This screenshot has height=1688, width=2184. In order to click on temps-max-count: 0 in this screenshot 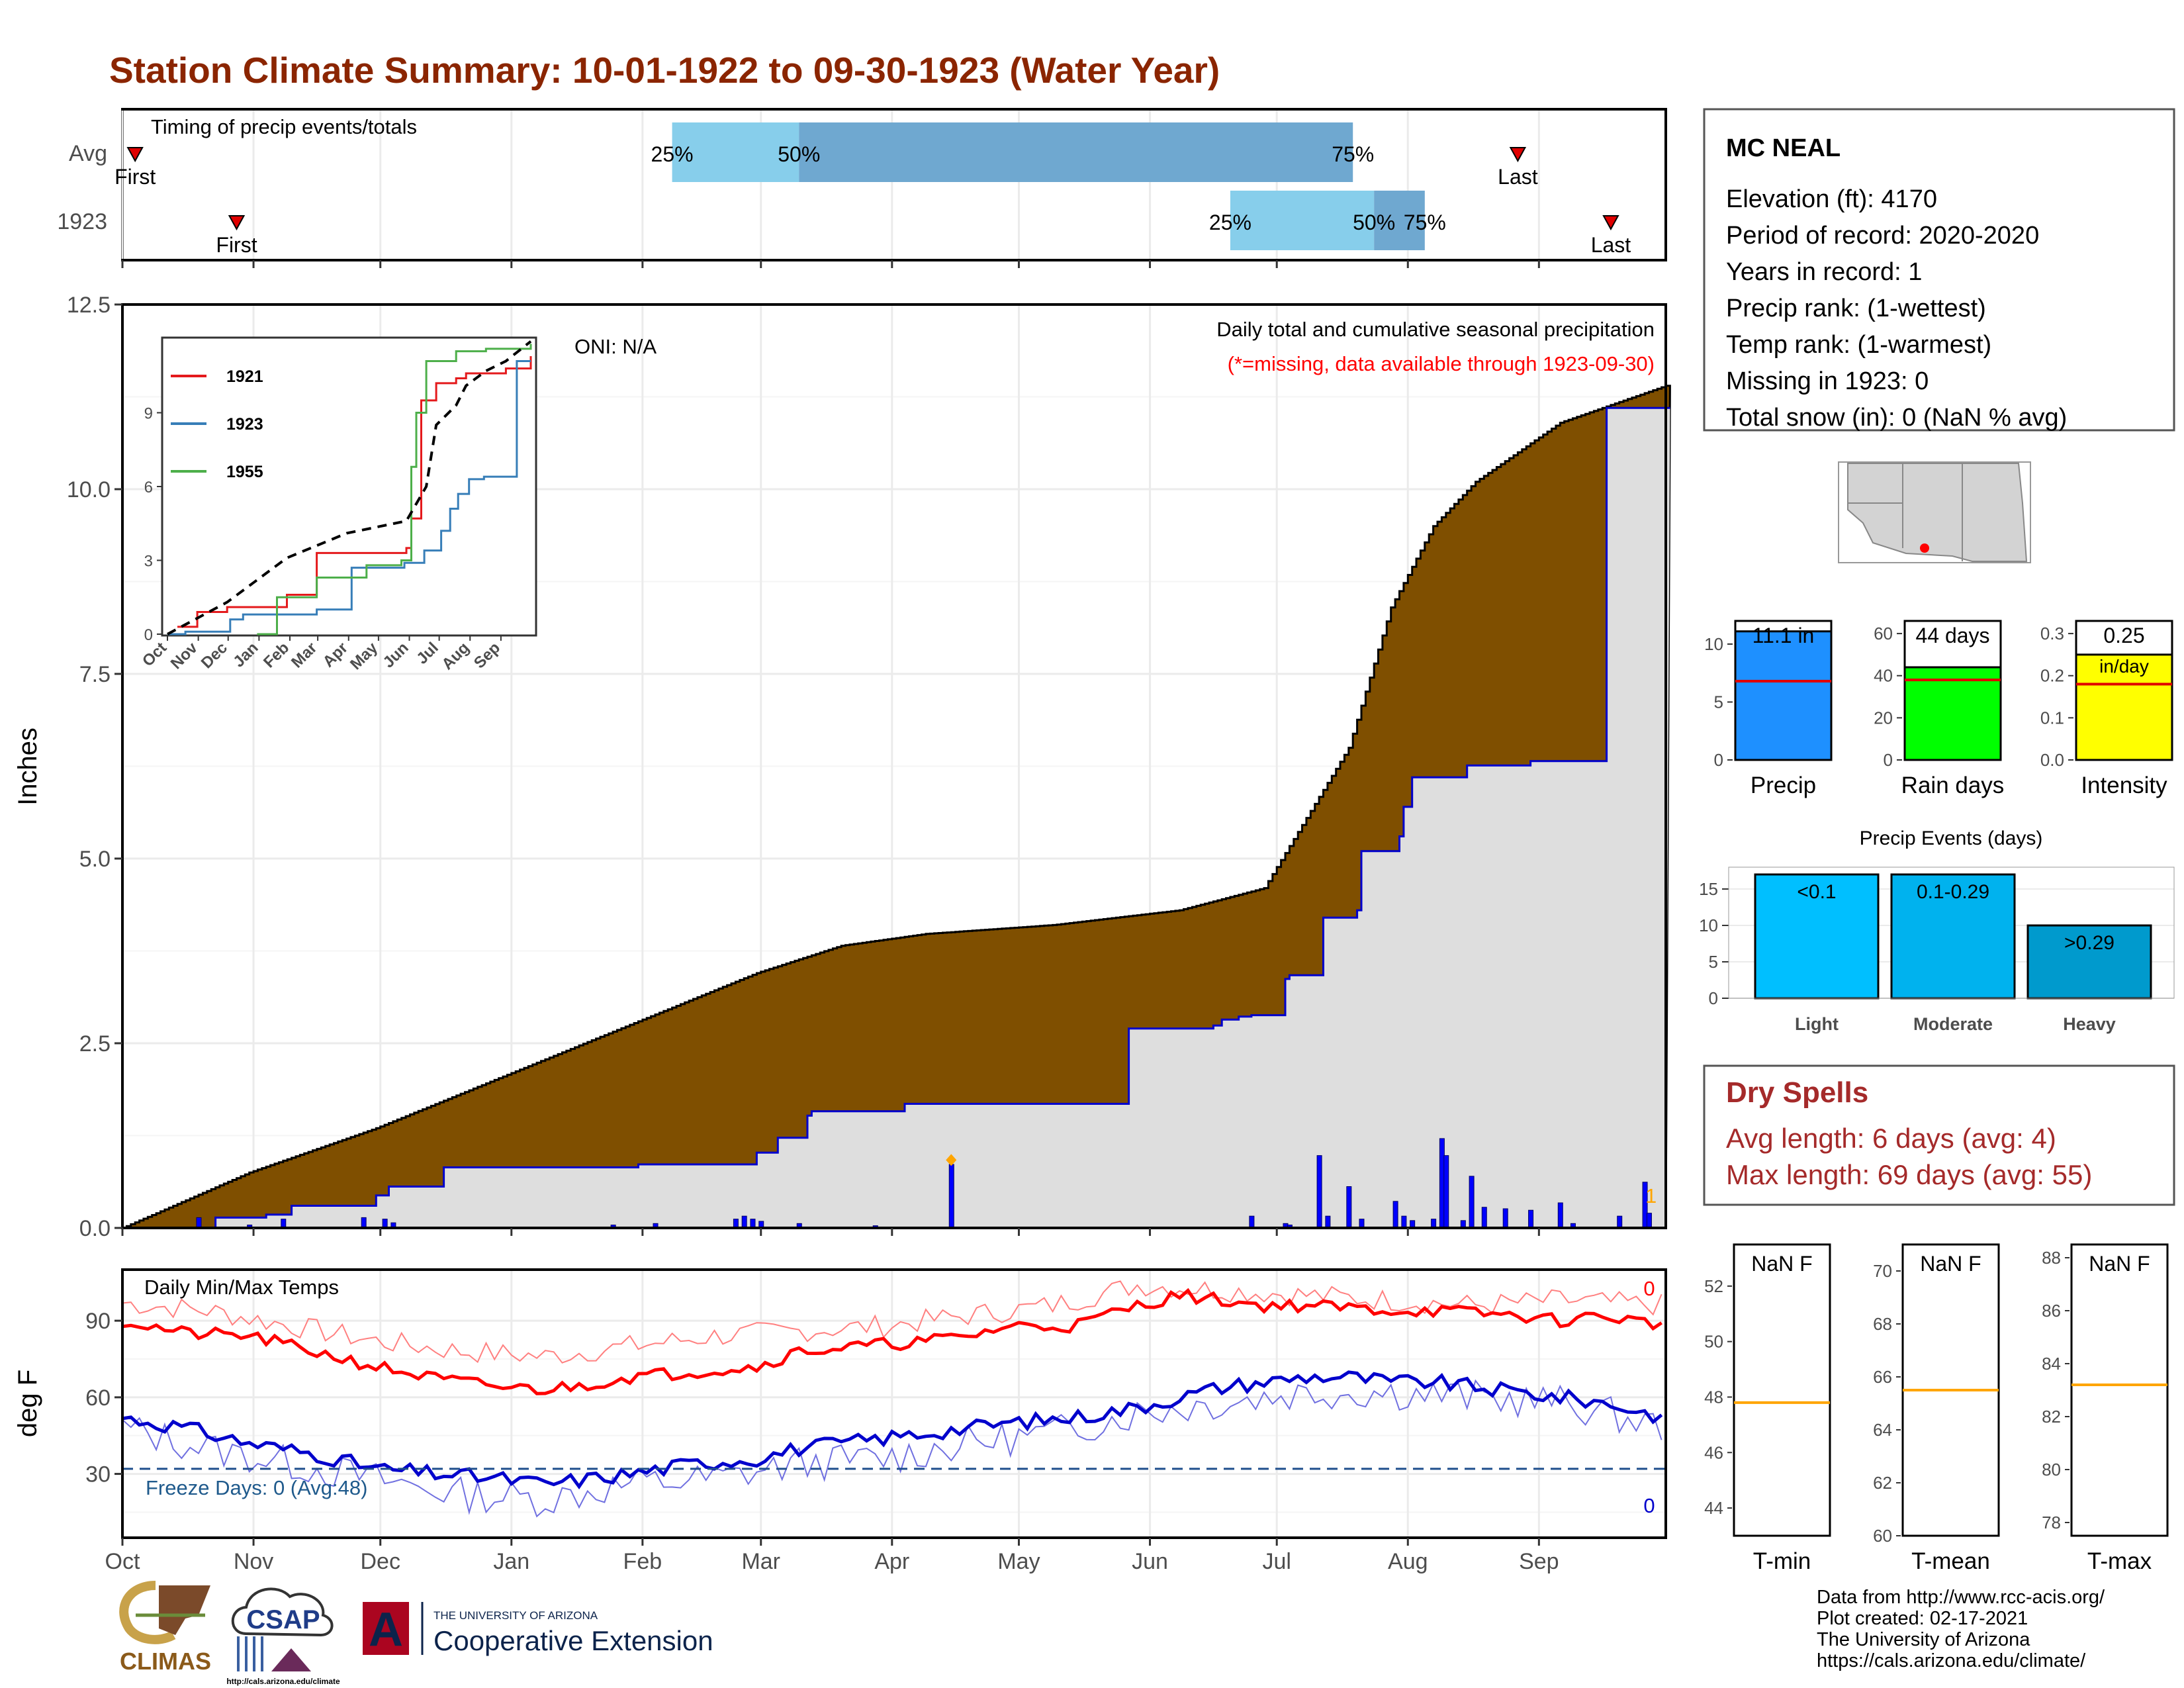, I will do `click(1649, 1288)`.